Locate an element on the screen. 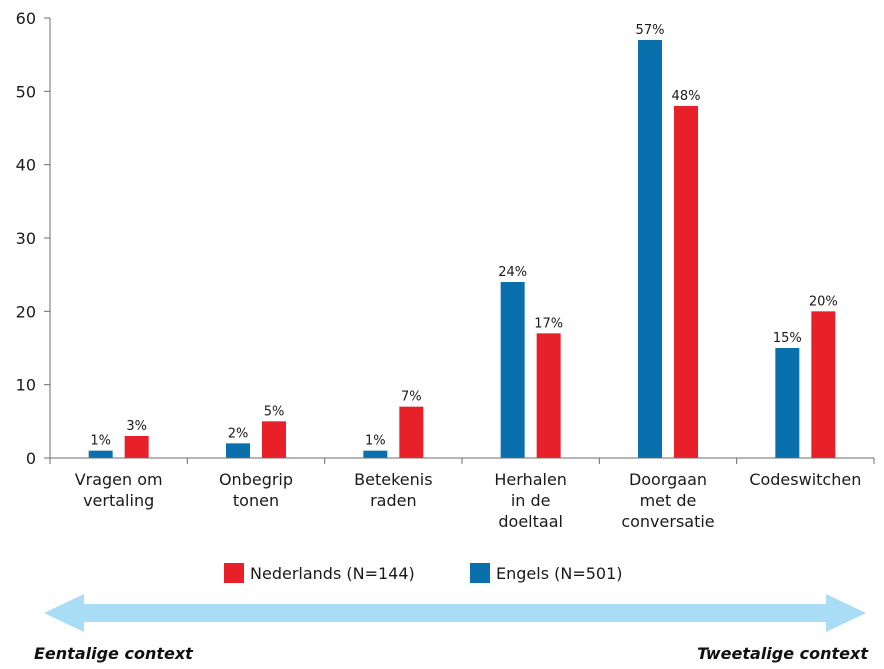 The height and width of the screenshot is (669, 884). category-label: Onbegrip tonen is located at coordinates (256, 490).